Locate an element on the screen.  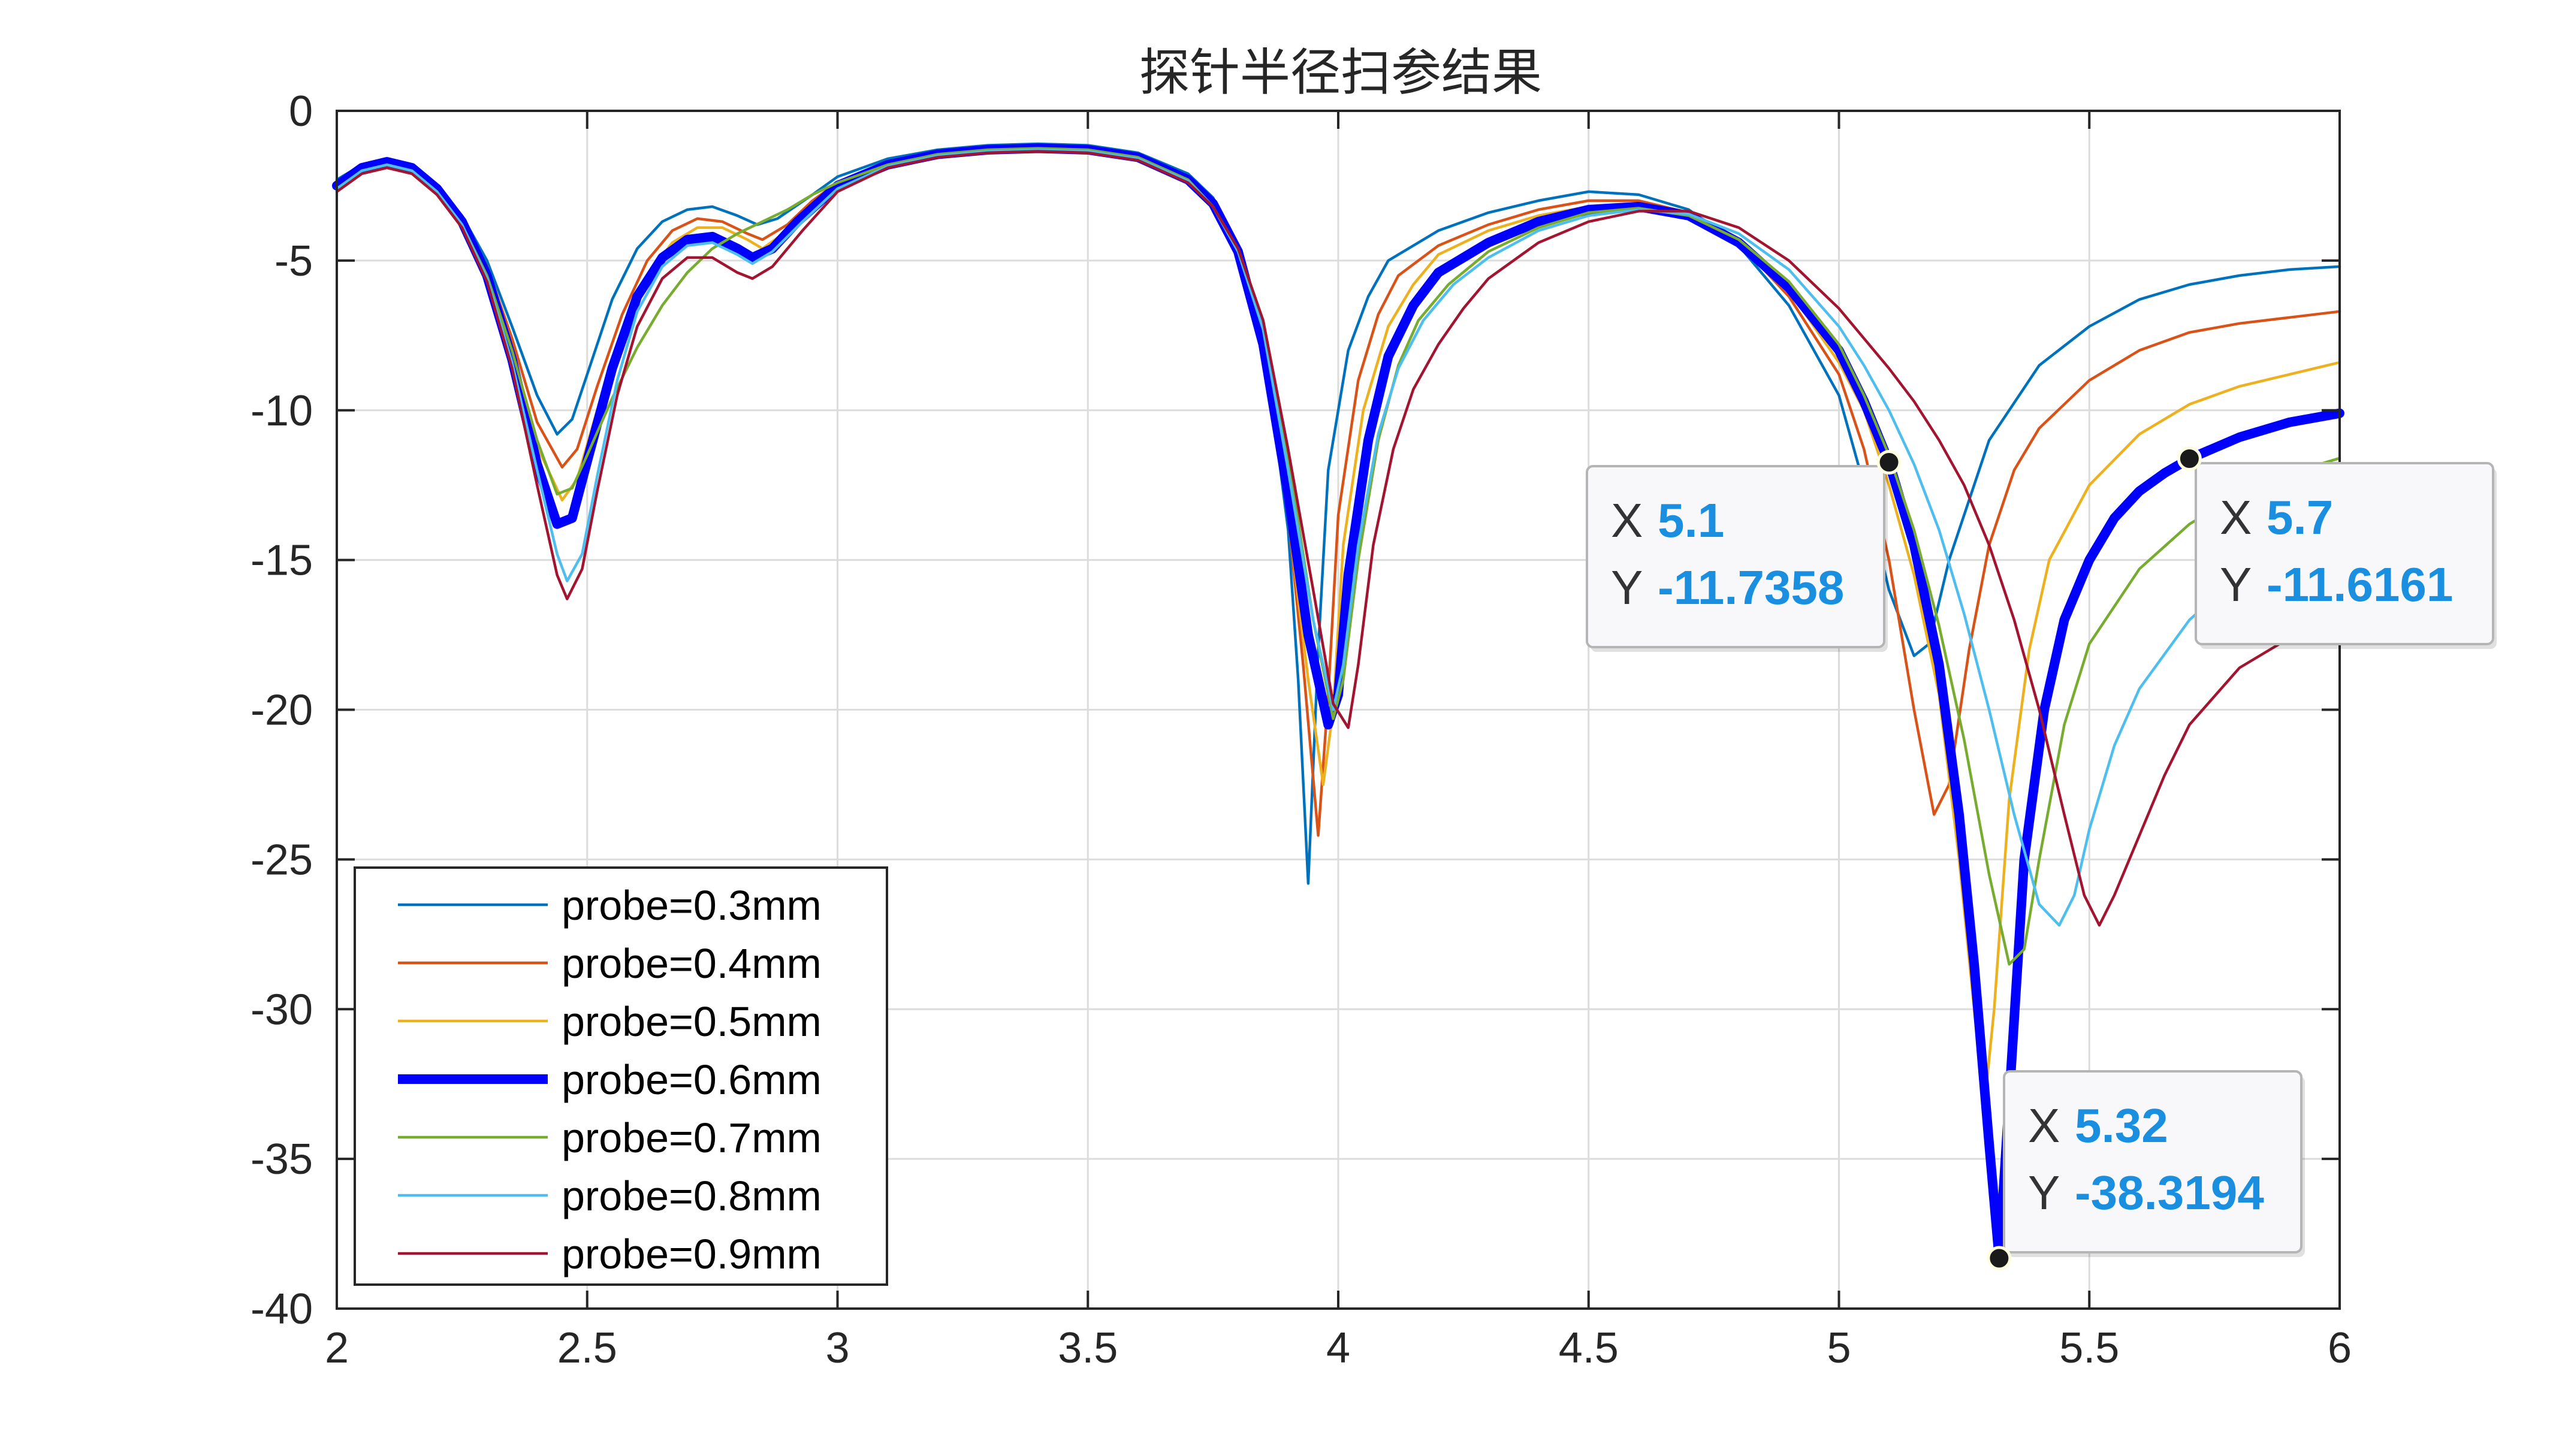
datatip-3: X 5.32 Y -38.3194 is located at coordinates (2146, 1170).